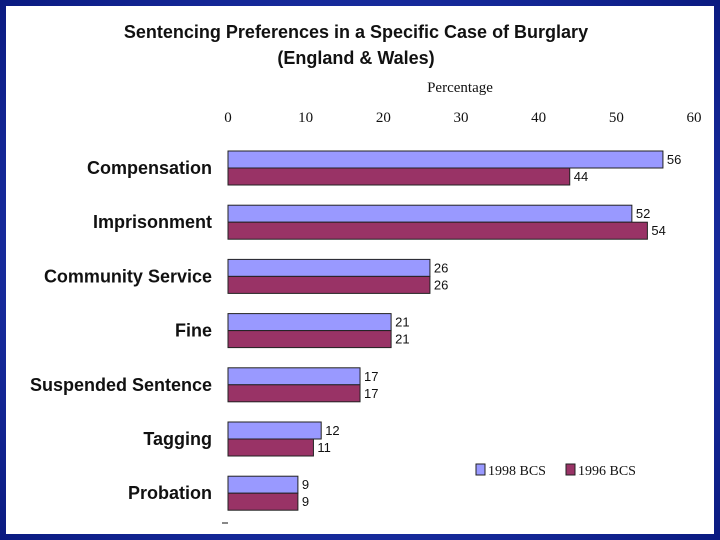 This screenshot has height=540, width=720. I want to click on x-axis-ticks: 0 10 20 30 40 50 60, so click(462, 118).